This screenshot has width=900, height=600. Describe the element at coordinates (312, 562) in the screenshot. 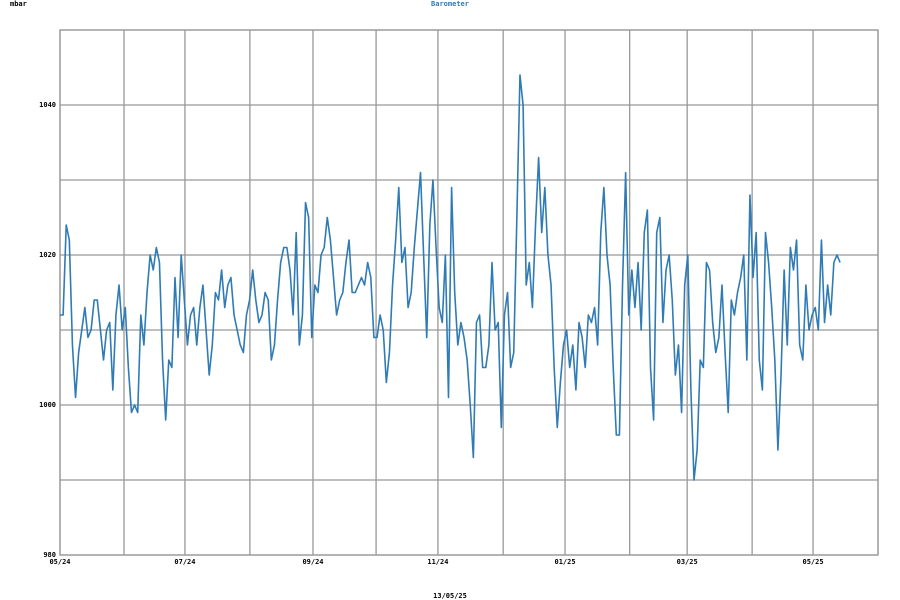

I see `x-tick-label: 09/24` at that location.